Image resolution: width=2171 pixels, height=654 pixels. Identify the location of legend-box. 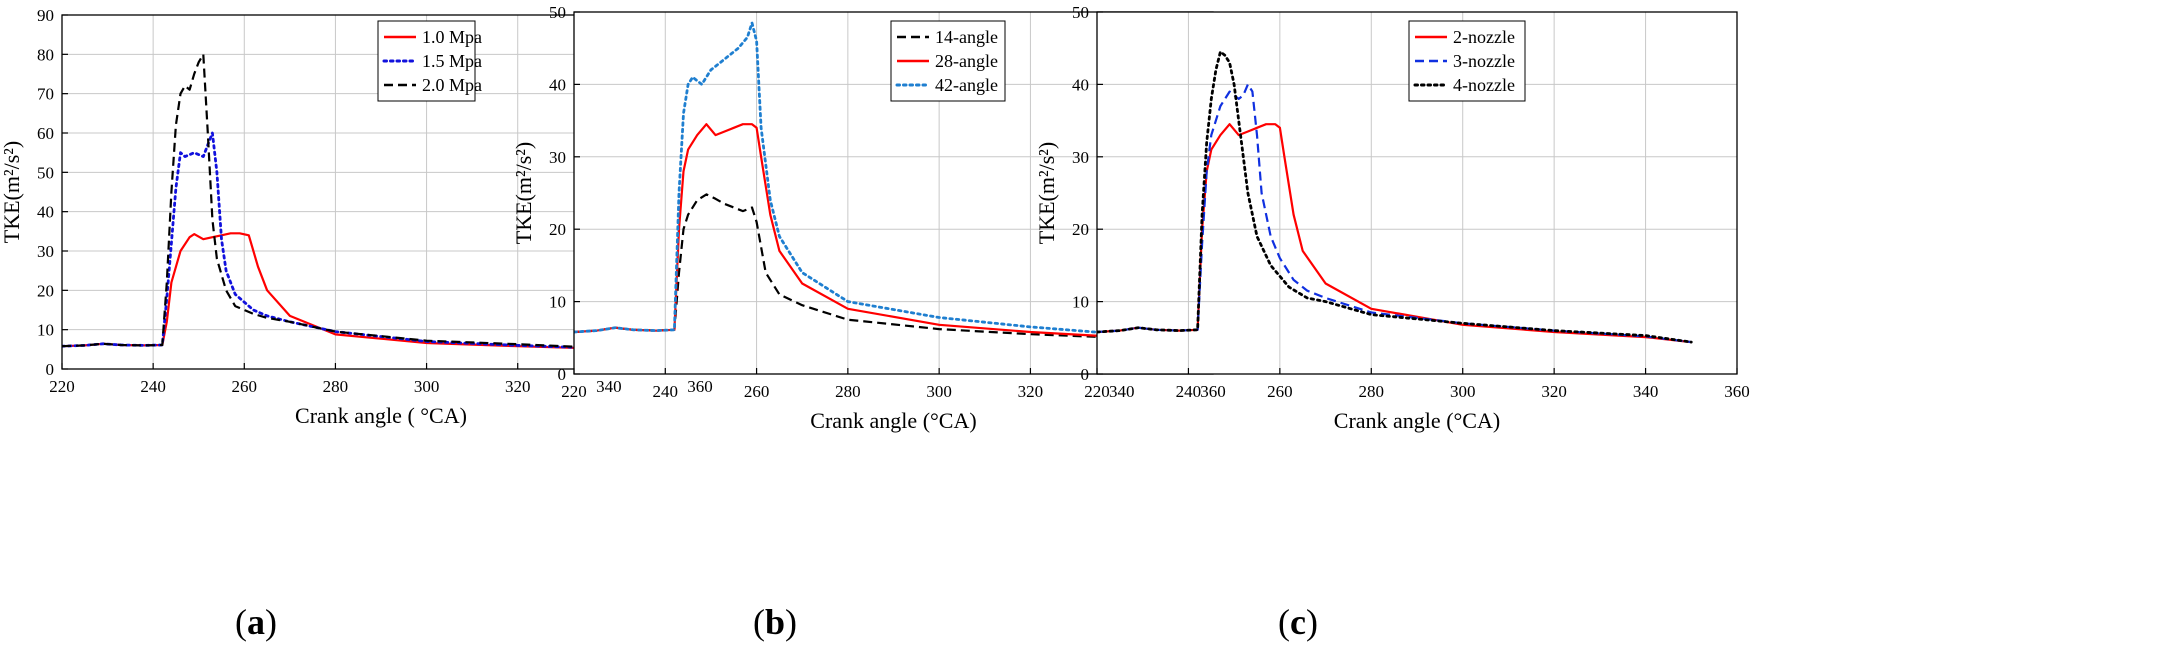
(1467, 61).